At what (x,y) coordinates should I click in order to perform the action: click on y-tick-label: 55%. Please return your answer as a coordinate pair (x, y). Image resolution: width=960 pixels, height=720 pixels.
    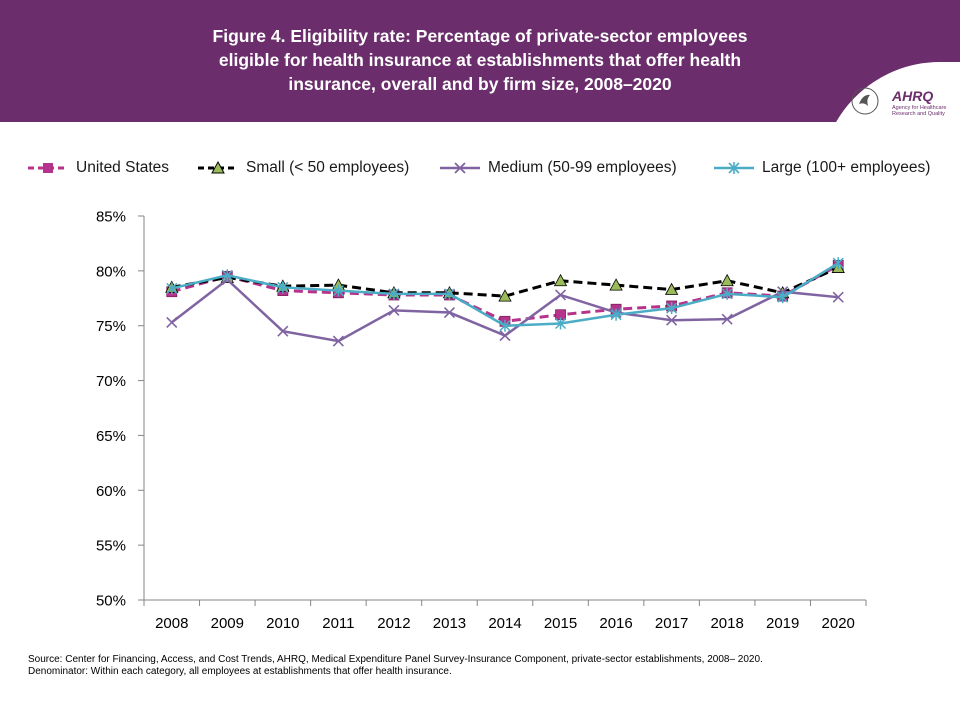
    Looking at the image, I should click on (111, 546).